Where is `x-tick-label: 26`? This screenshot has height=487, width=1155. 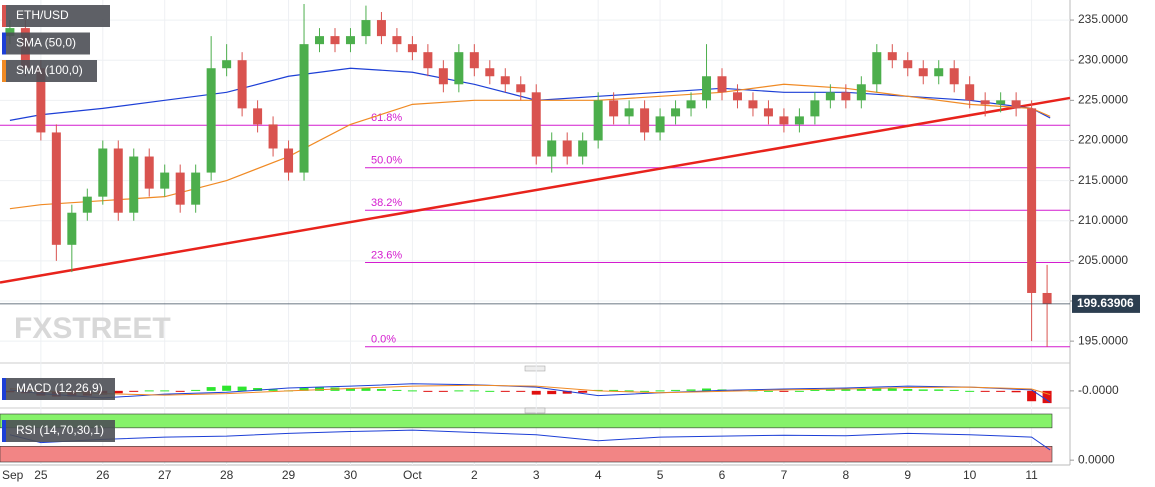
x-tick-label: 26 is located at coordinates (103, 475).